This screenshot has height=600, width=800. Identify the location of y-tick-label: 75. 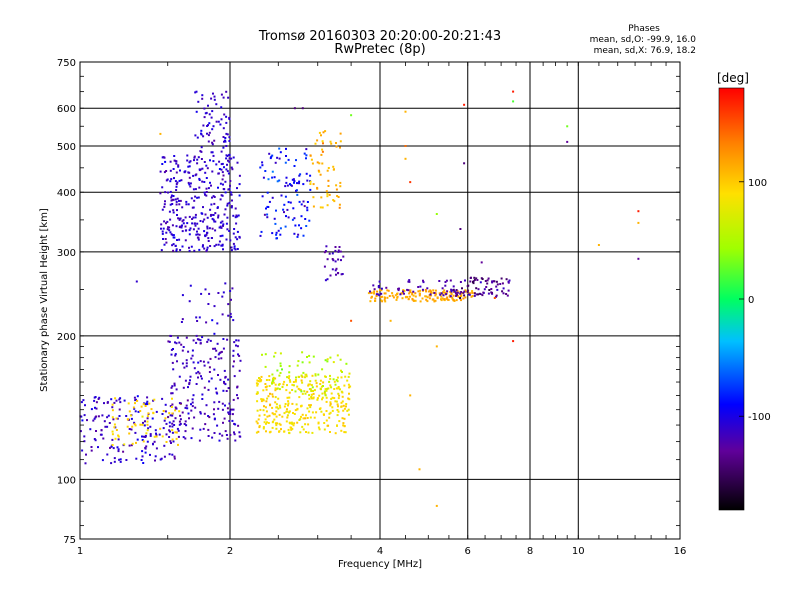
(69, 540).